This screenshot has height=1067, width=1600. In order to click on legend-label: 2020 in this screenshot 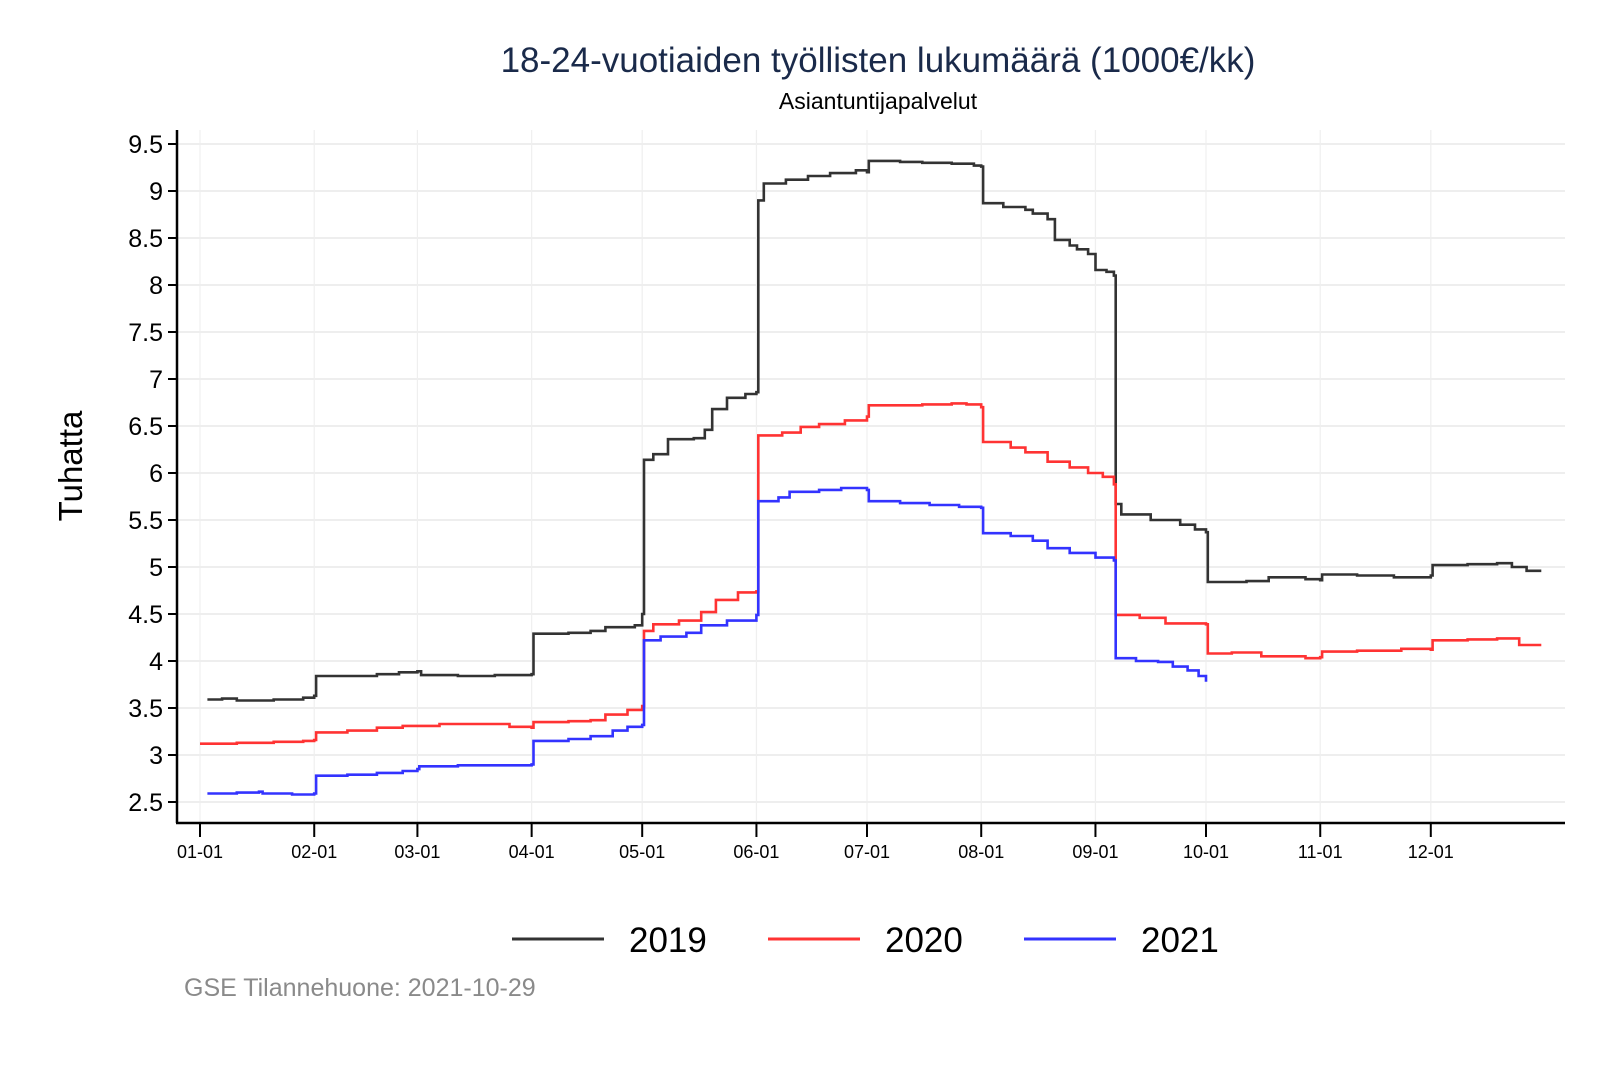, I will do `click(924, 940)`.